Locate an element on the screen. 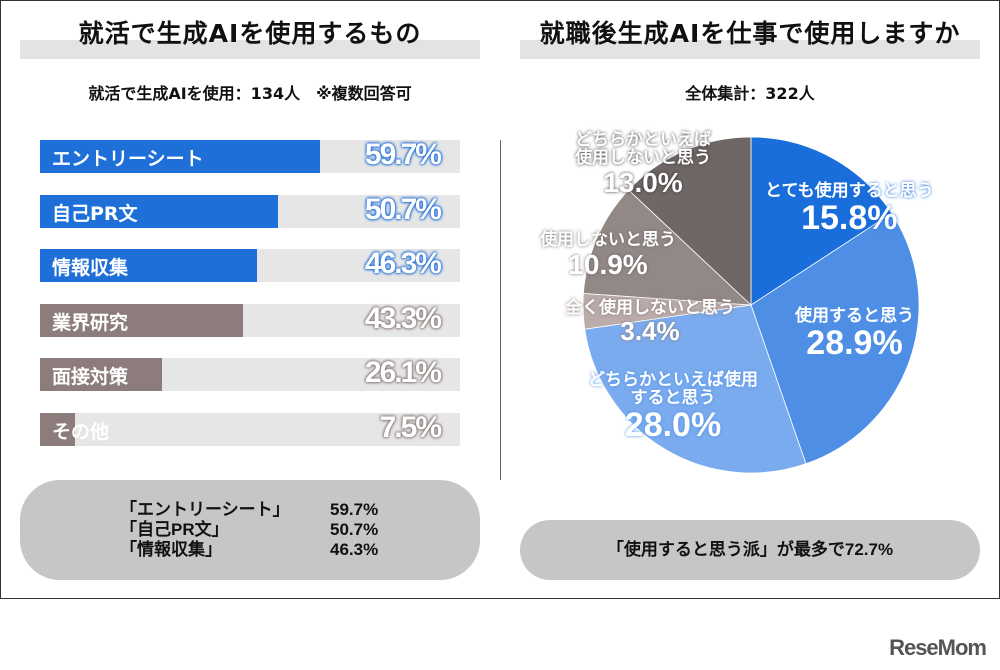  bar-label: 情報収集 is located at coordinates (90, 268).